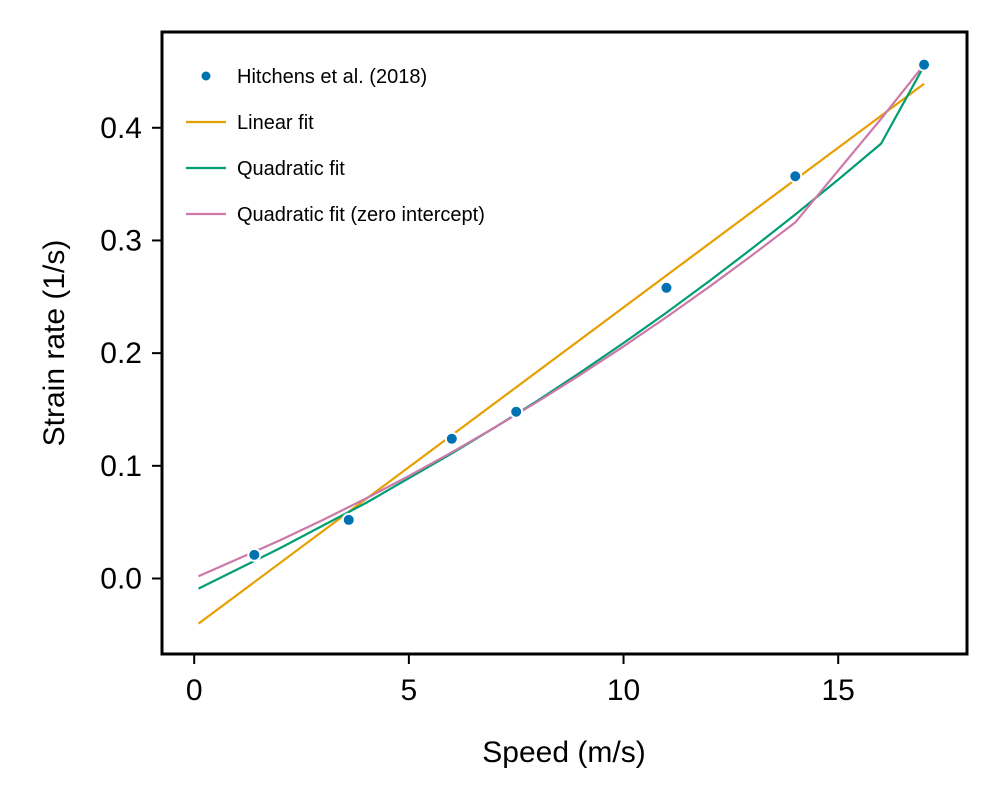 The image size is (1000, 800). I want to click on x-tick-label: 0, so click(194, 690).